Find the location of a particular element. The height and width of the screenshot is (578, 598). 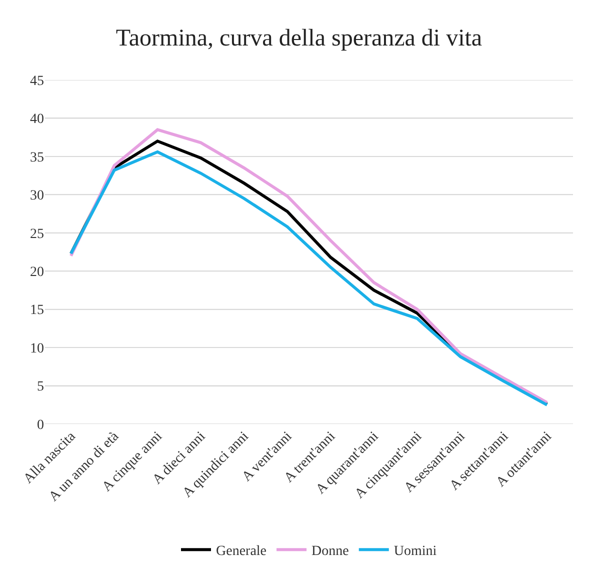

chart-title: Taormina, curva della speranza di vita is located at coordinates (299, 39).